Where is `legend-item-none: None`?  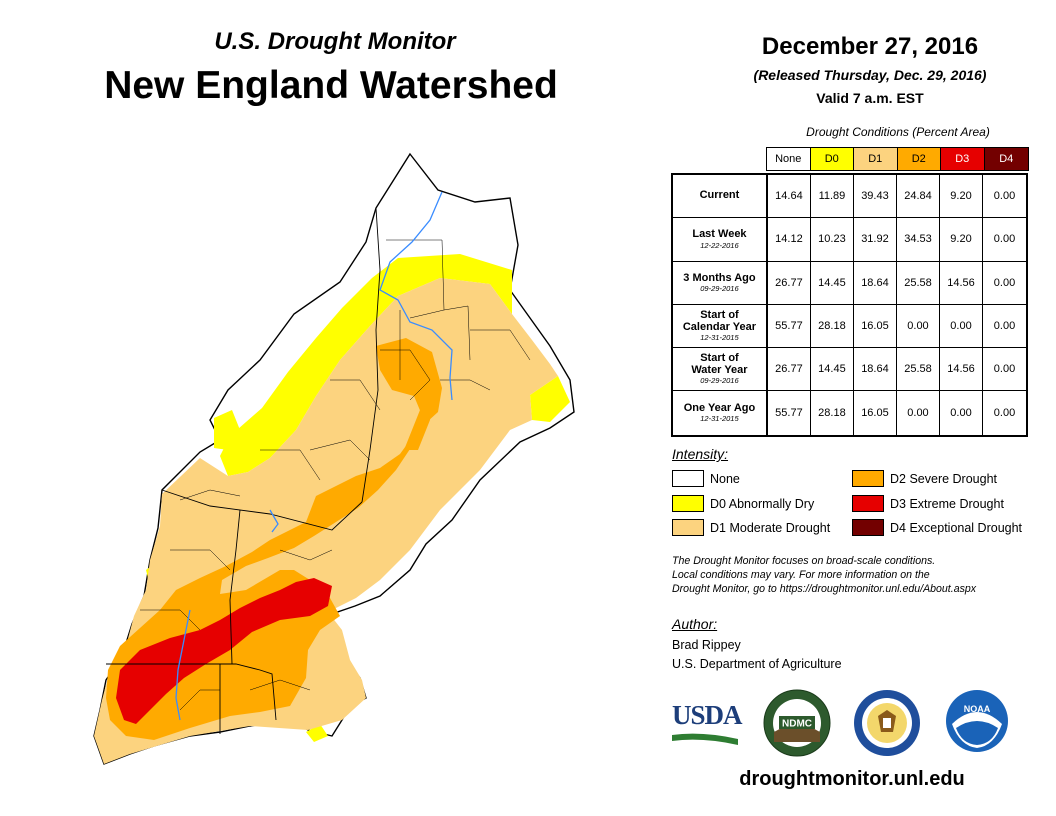 legend-item-none: None is located at coordinates (706, 478).